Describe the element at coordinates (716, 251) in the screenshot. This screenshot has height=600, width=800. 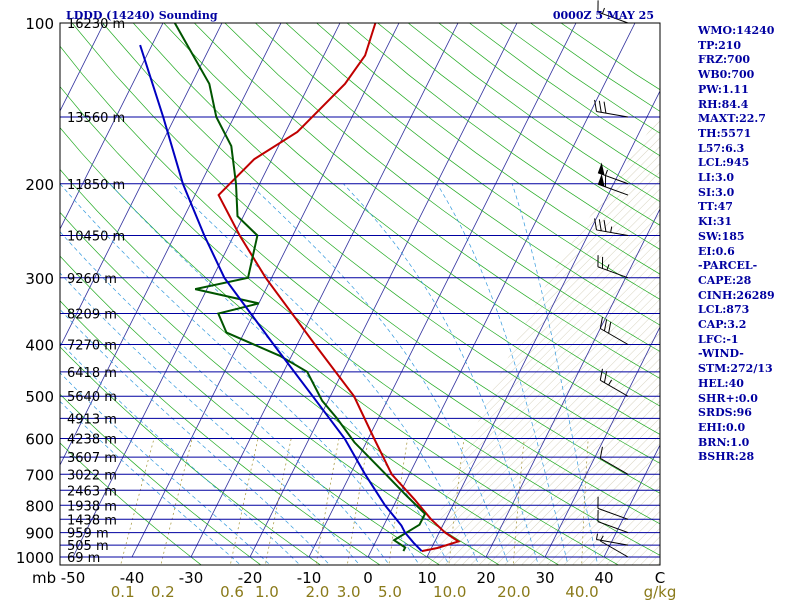
I see `index-item: EI:0.6` at that location.